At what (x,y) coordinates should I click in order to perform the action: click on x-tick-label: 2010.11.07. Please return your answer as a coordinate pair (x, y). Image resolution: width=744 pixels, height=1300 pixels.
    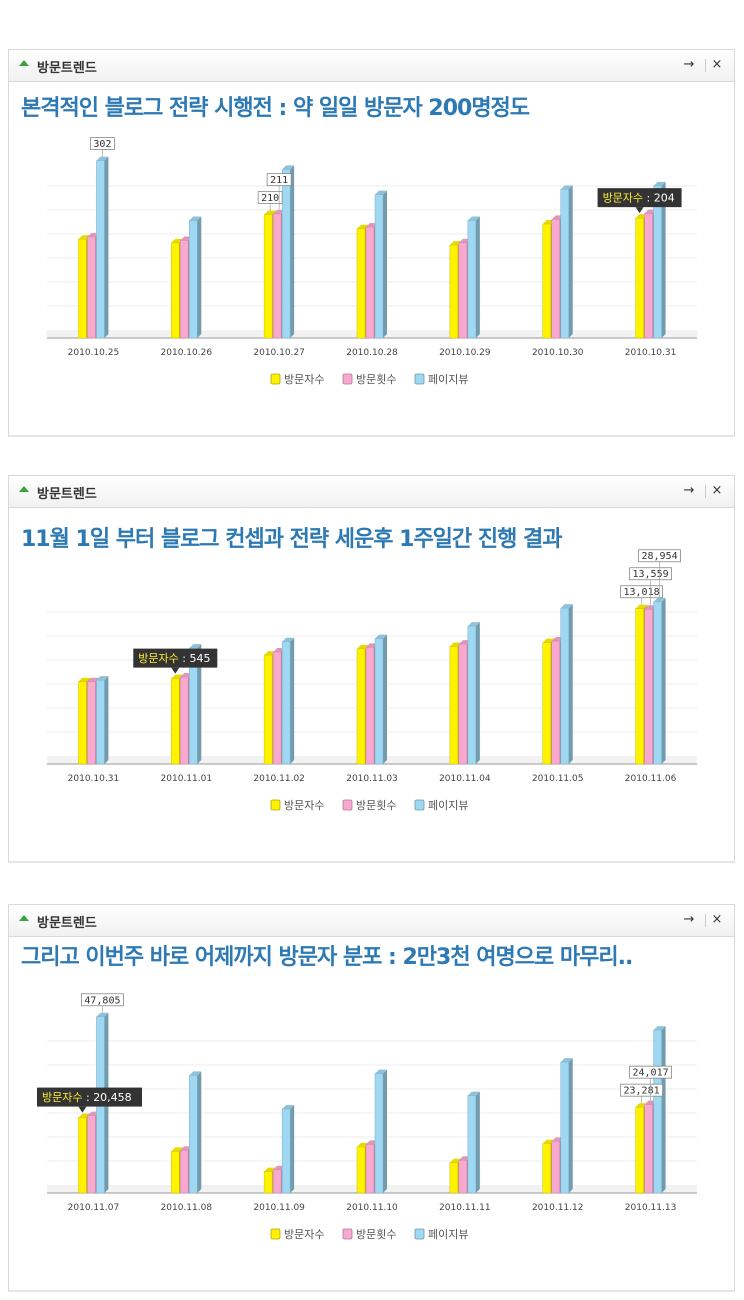
    Looking at the image, I should click on (94, 1208).